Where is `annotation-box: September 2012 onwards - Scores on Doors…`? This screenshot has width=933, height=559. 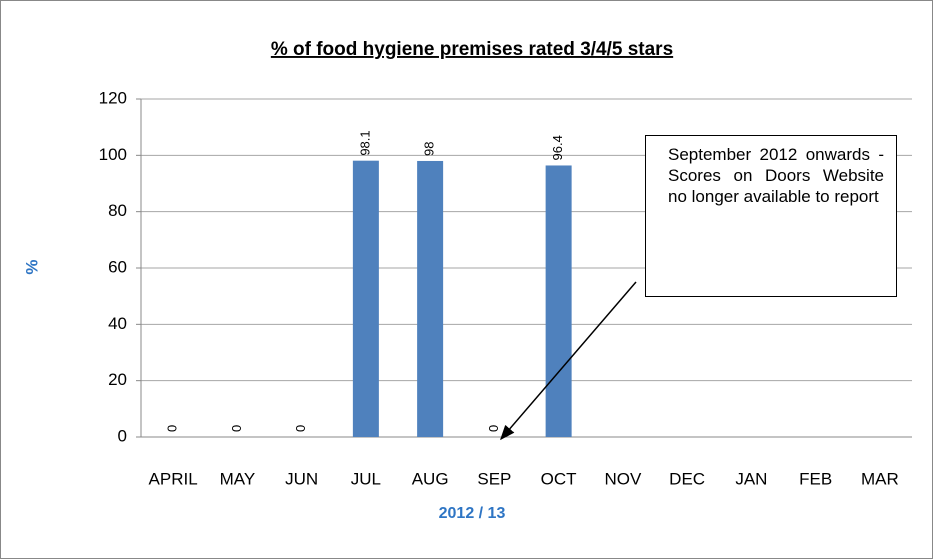
annotation-box: September 2012 onwards - Scores on Doors… is located at coordinates (771, 216).